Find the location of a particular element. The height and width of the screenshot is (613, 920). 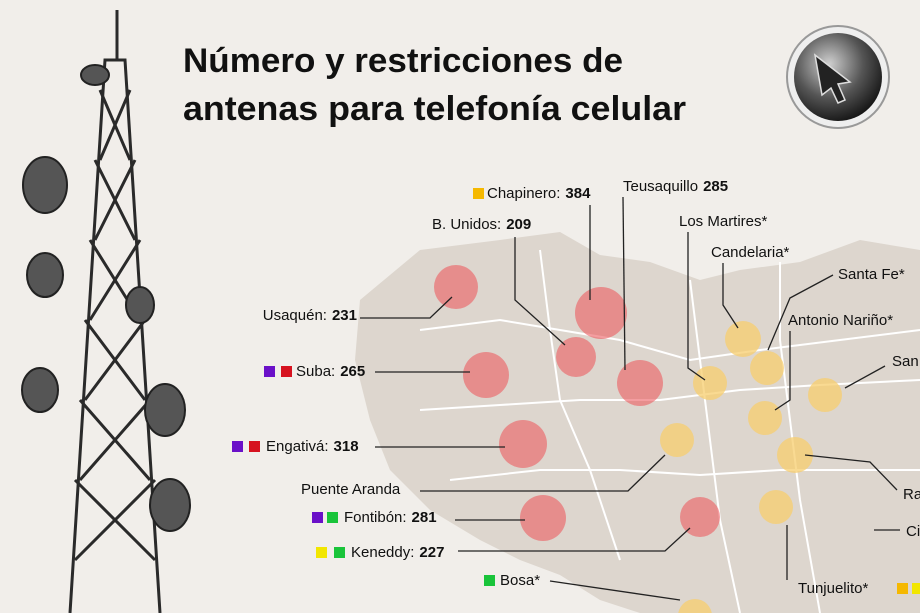

district-label: Chapinero: 384 is located at coordinates (539, 193).